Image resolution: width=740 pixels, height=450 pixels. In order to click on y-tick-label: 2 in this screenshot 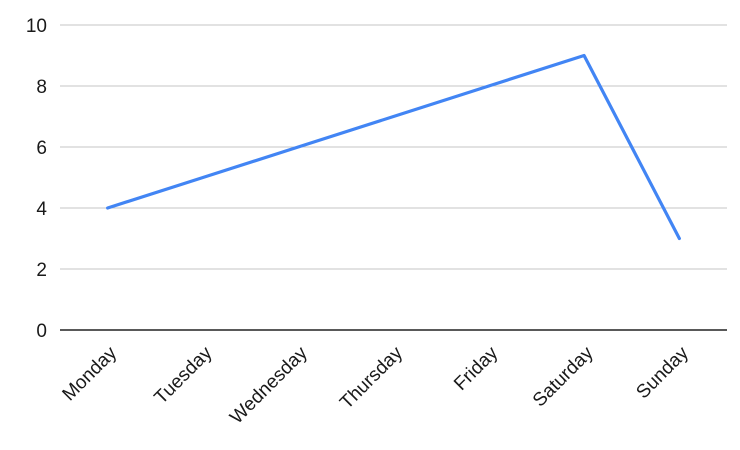, I will do `click(41, 270)`.